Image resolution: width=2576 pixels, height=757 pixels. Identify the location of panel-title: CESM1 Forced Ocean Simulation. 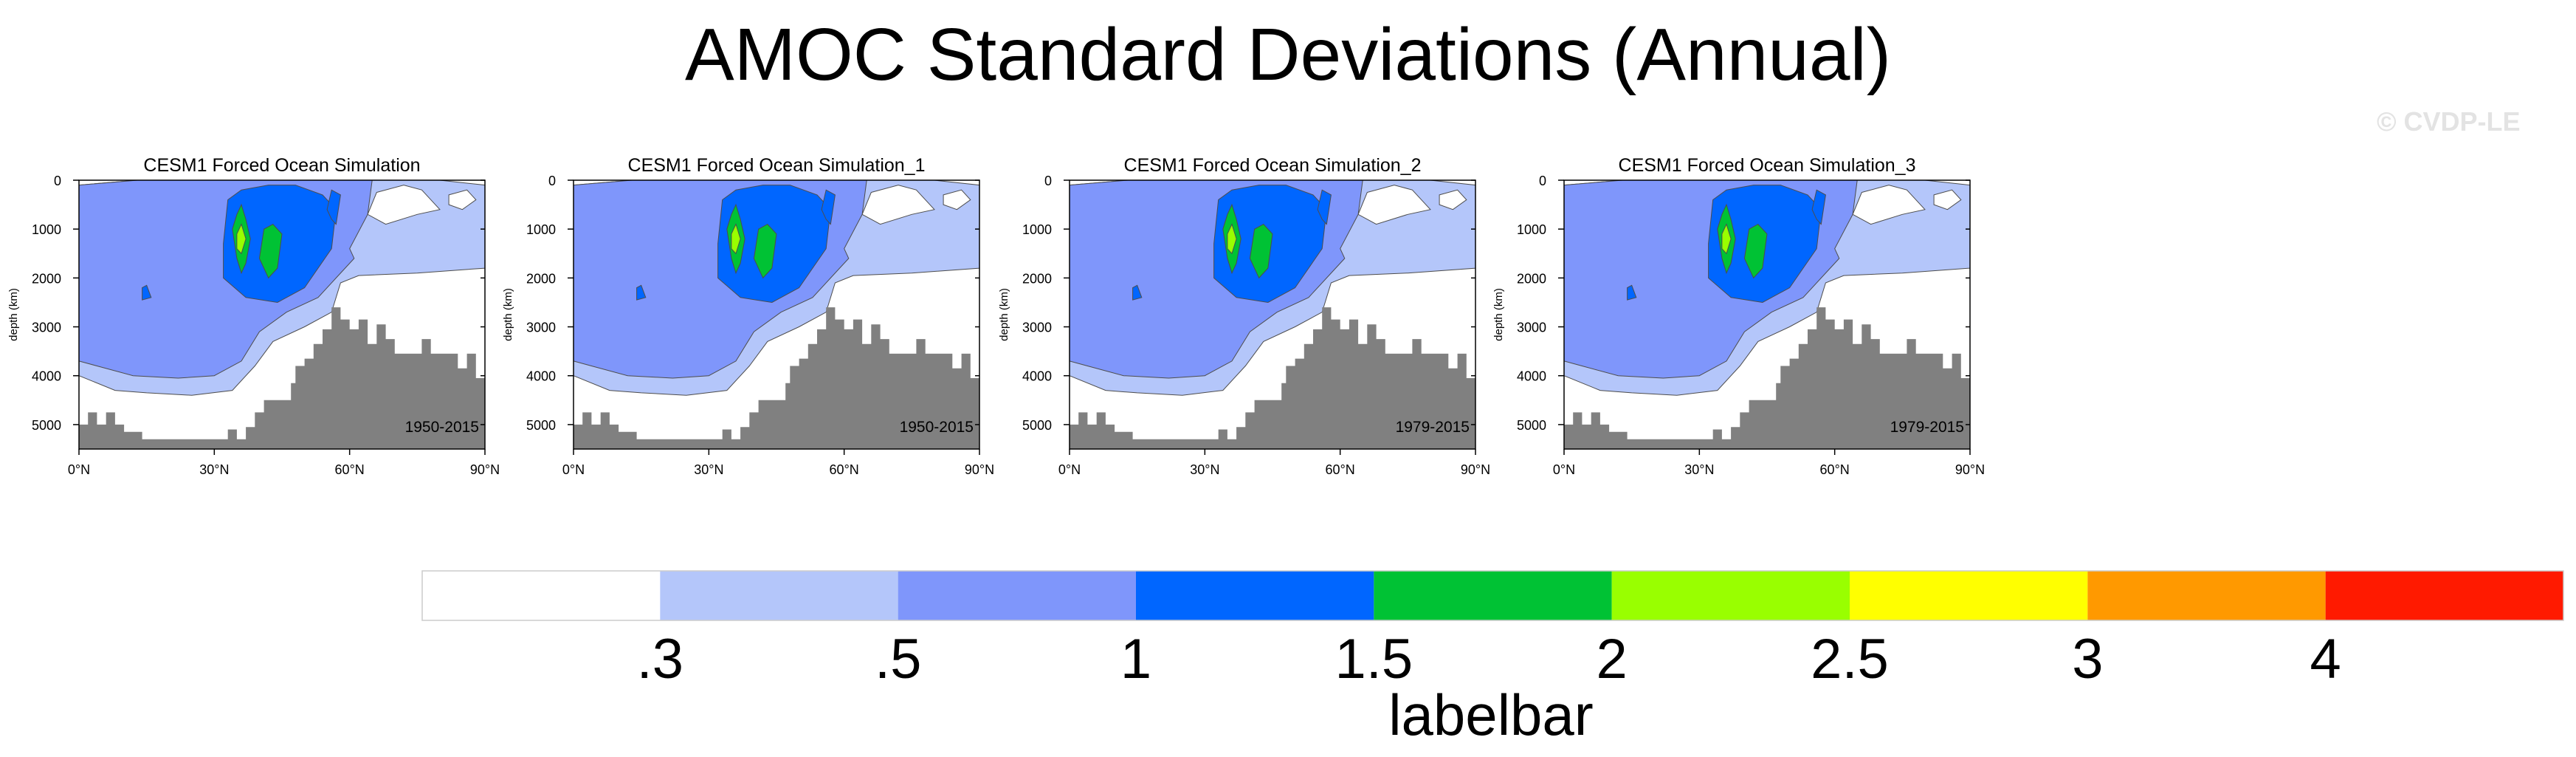
(282, 165).